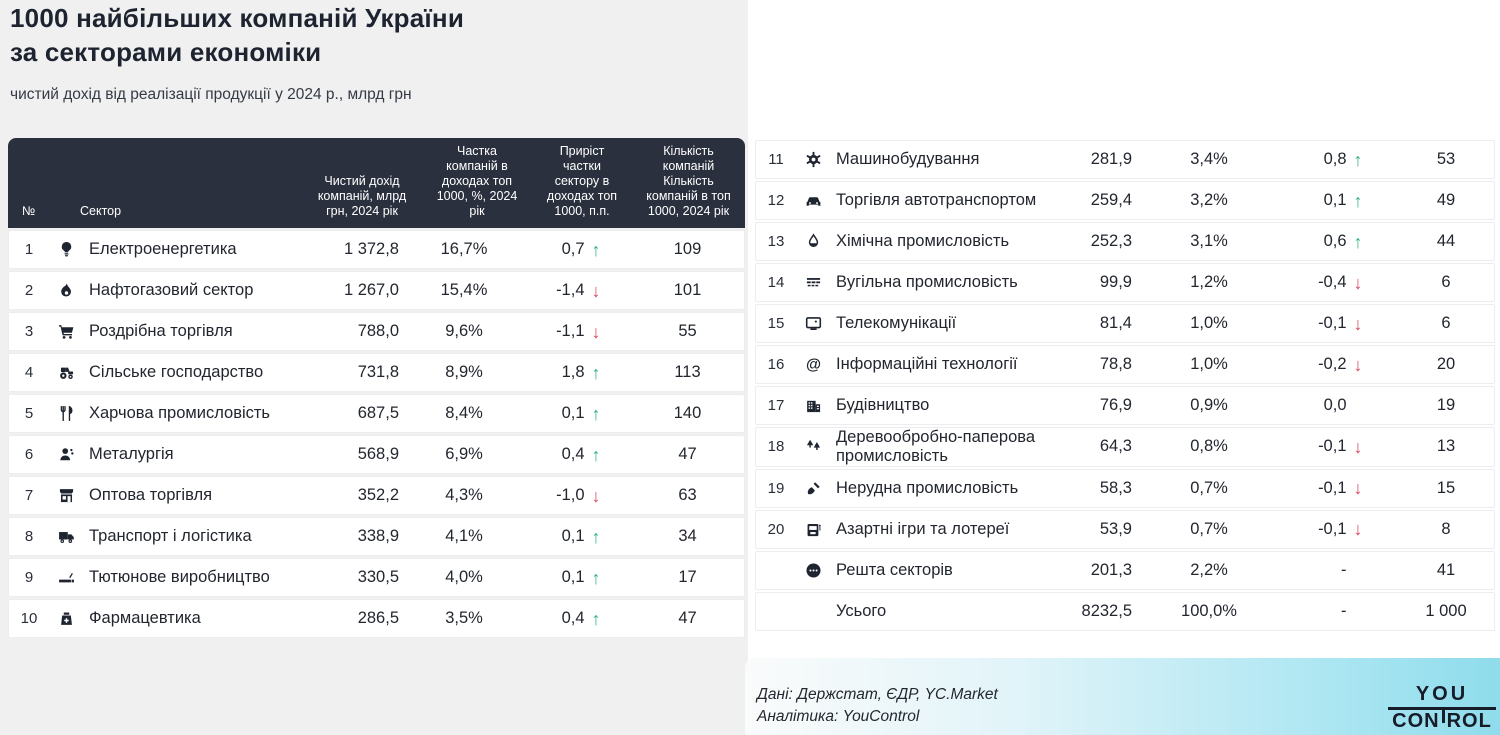  I want to click on company-count: 6, so click(1446, 323).